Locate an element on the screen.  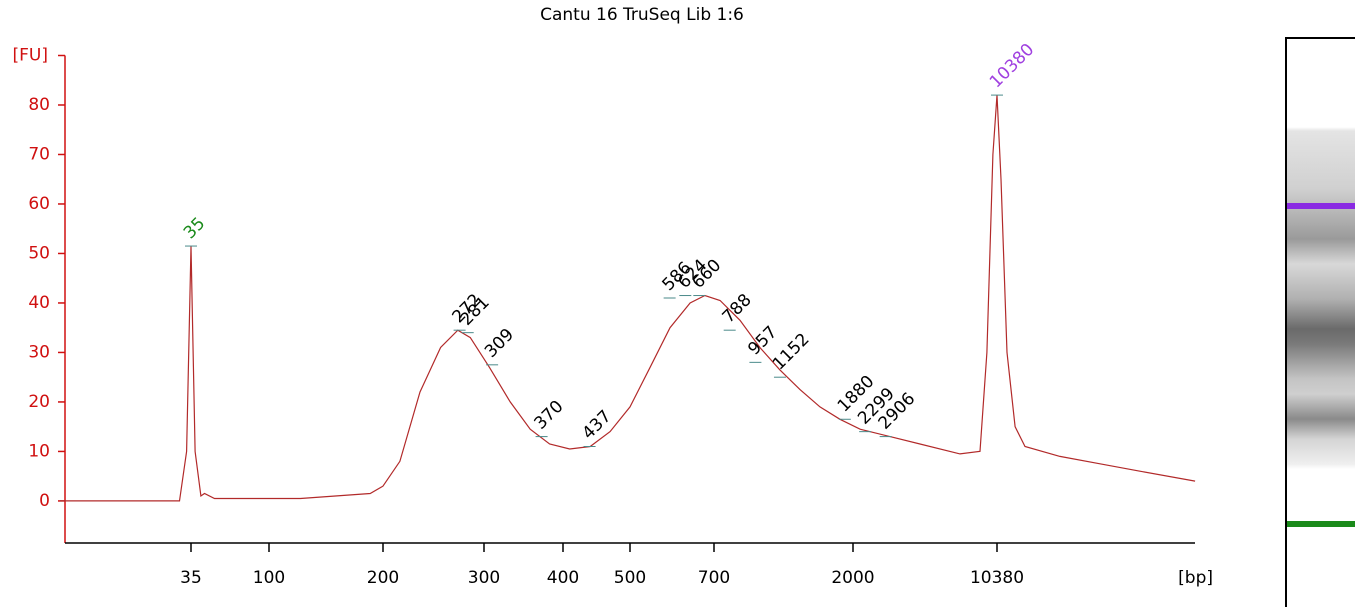
x-tick-label: 2000 is located at coordinates (852, 578).